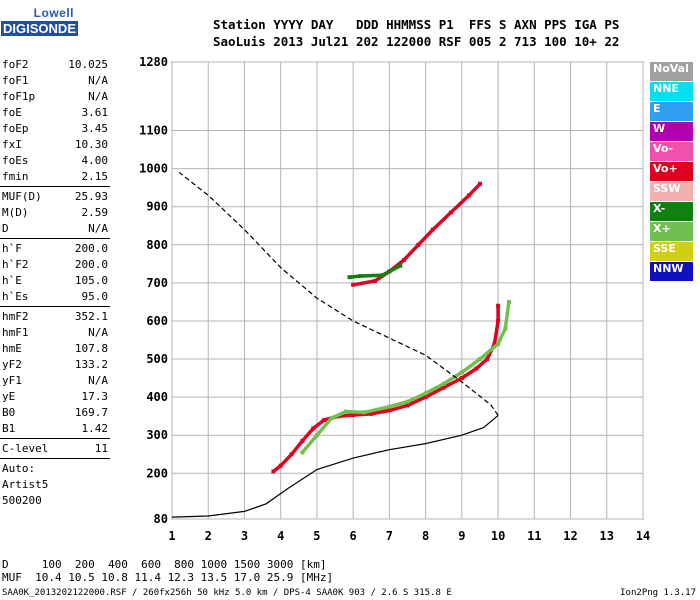  I want to click on param-value: 11, so click(101, 448).